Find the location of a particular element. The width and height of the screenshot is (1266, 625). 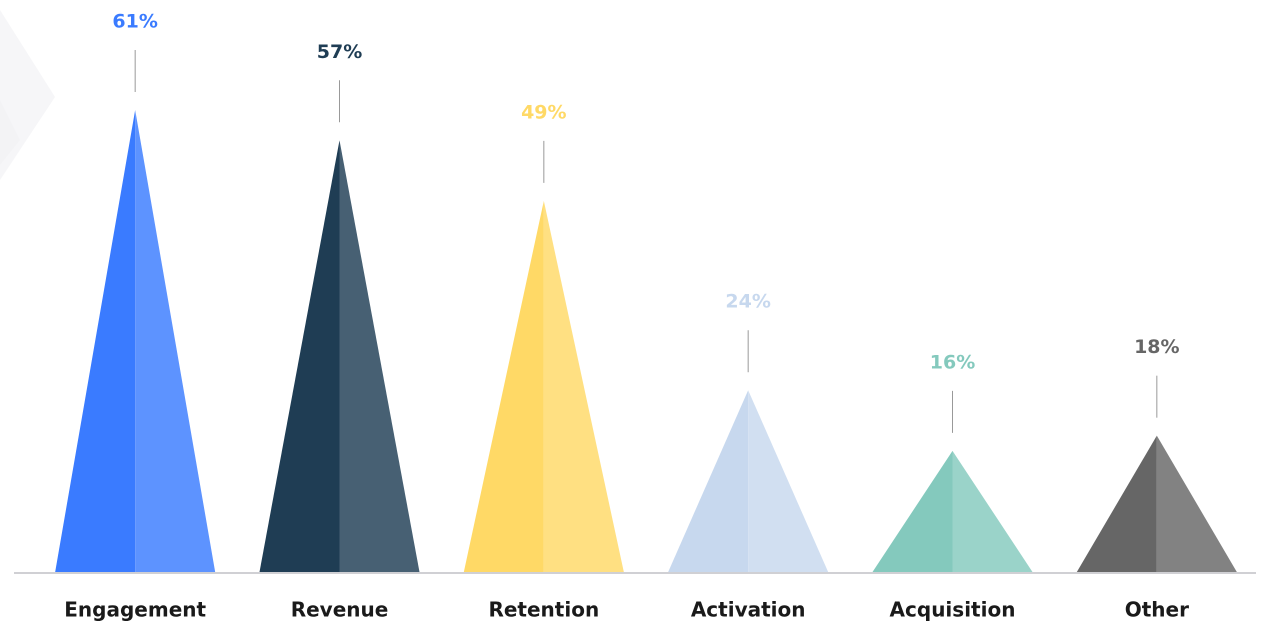

x-tick-label: Activation is located at coordinates (748, 610).